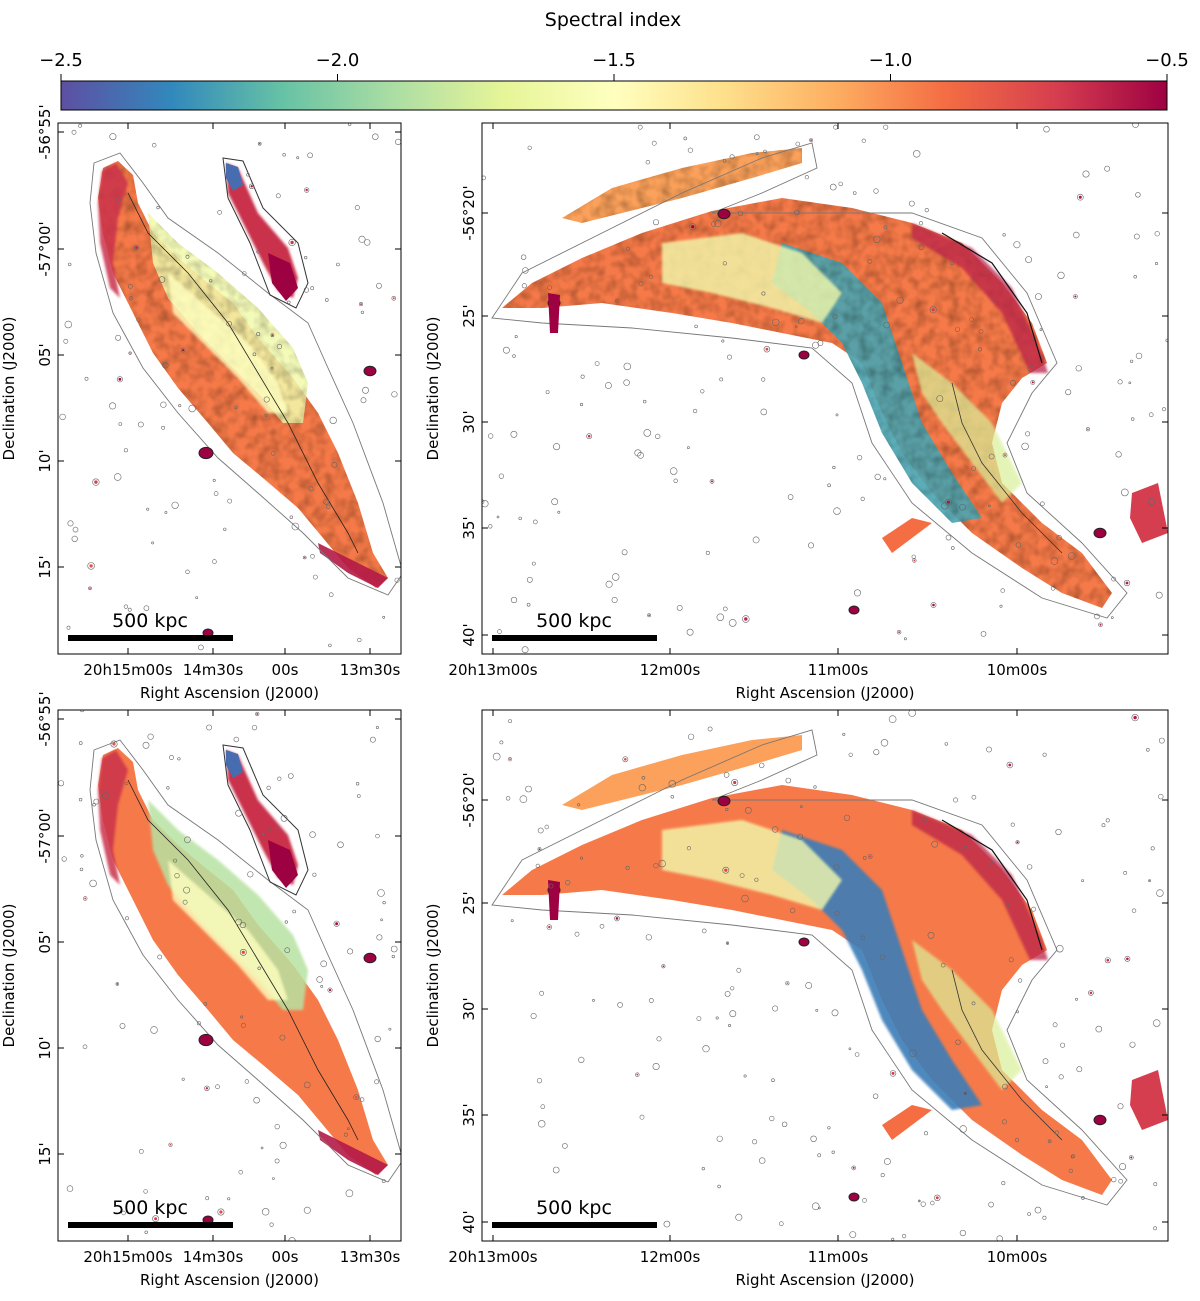  I want to click on x-axis-label: Right Ascension (J2000), so click(229, 693).